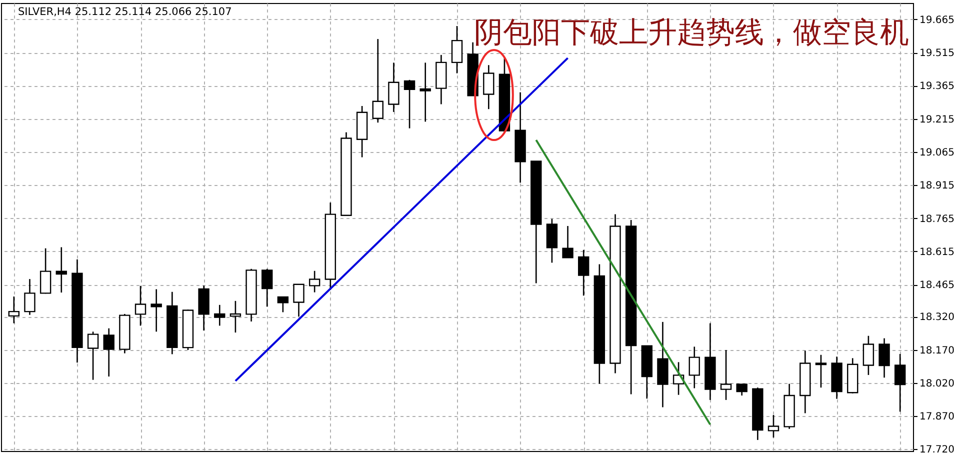 This screenshot has height=455, width=954. Describe the element at coordinates (937, 219) in the screenshot. I see `y-tick-label: 18.765` at that location.